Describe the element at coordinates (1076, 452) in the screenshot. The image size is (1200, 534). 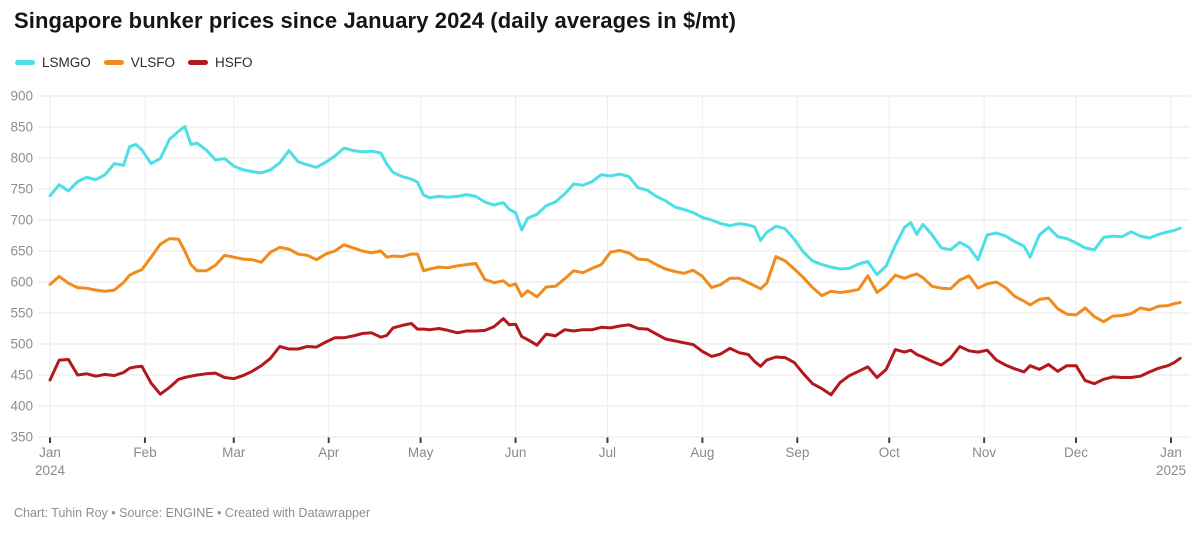
I see `x-axis-label: Dec` at that location.